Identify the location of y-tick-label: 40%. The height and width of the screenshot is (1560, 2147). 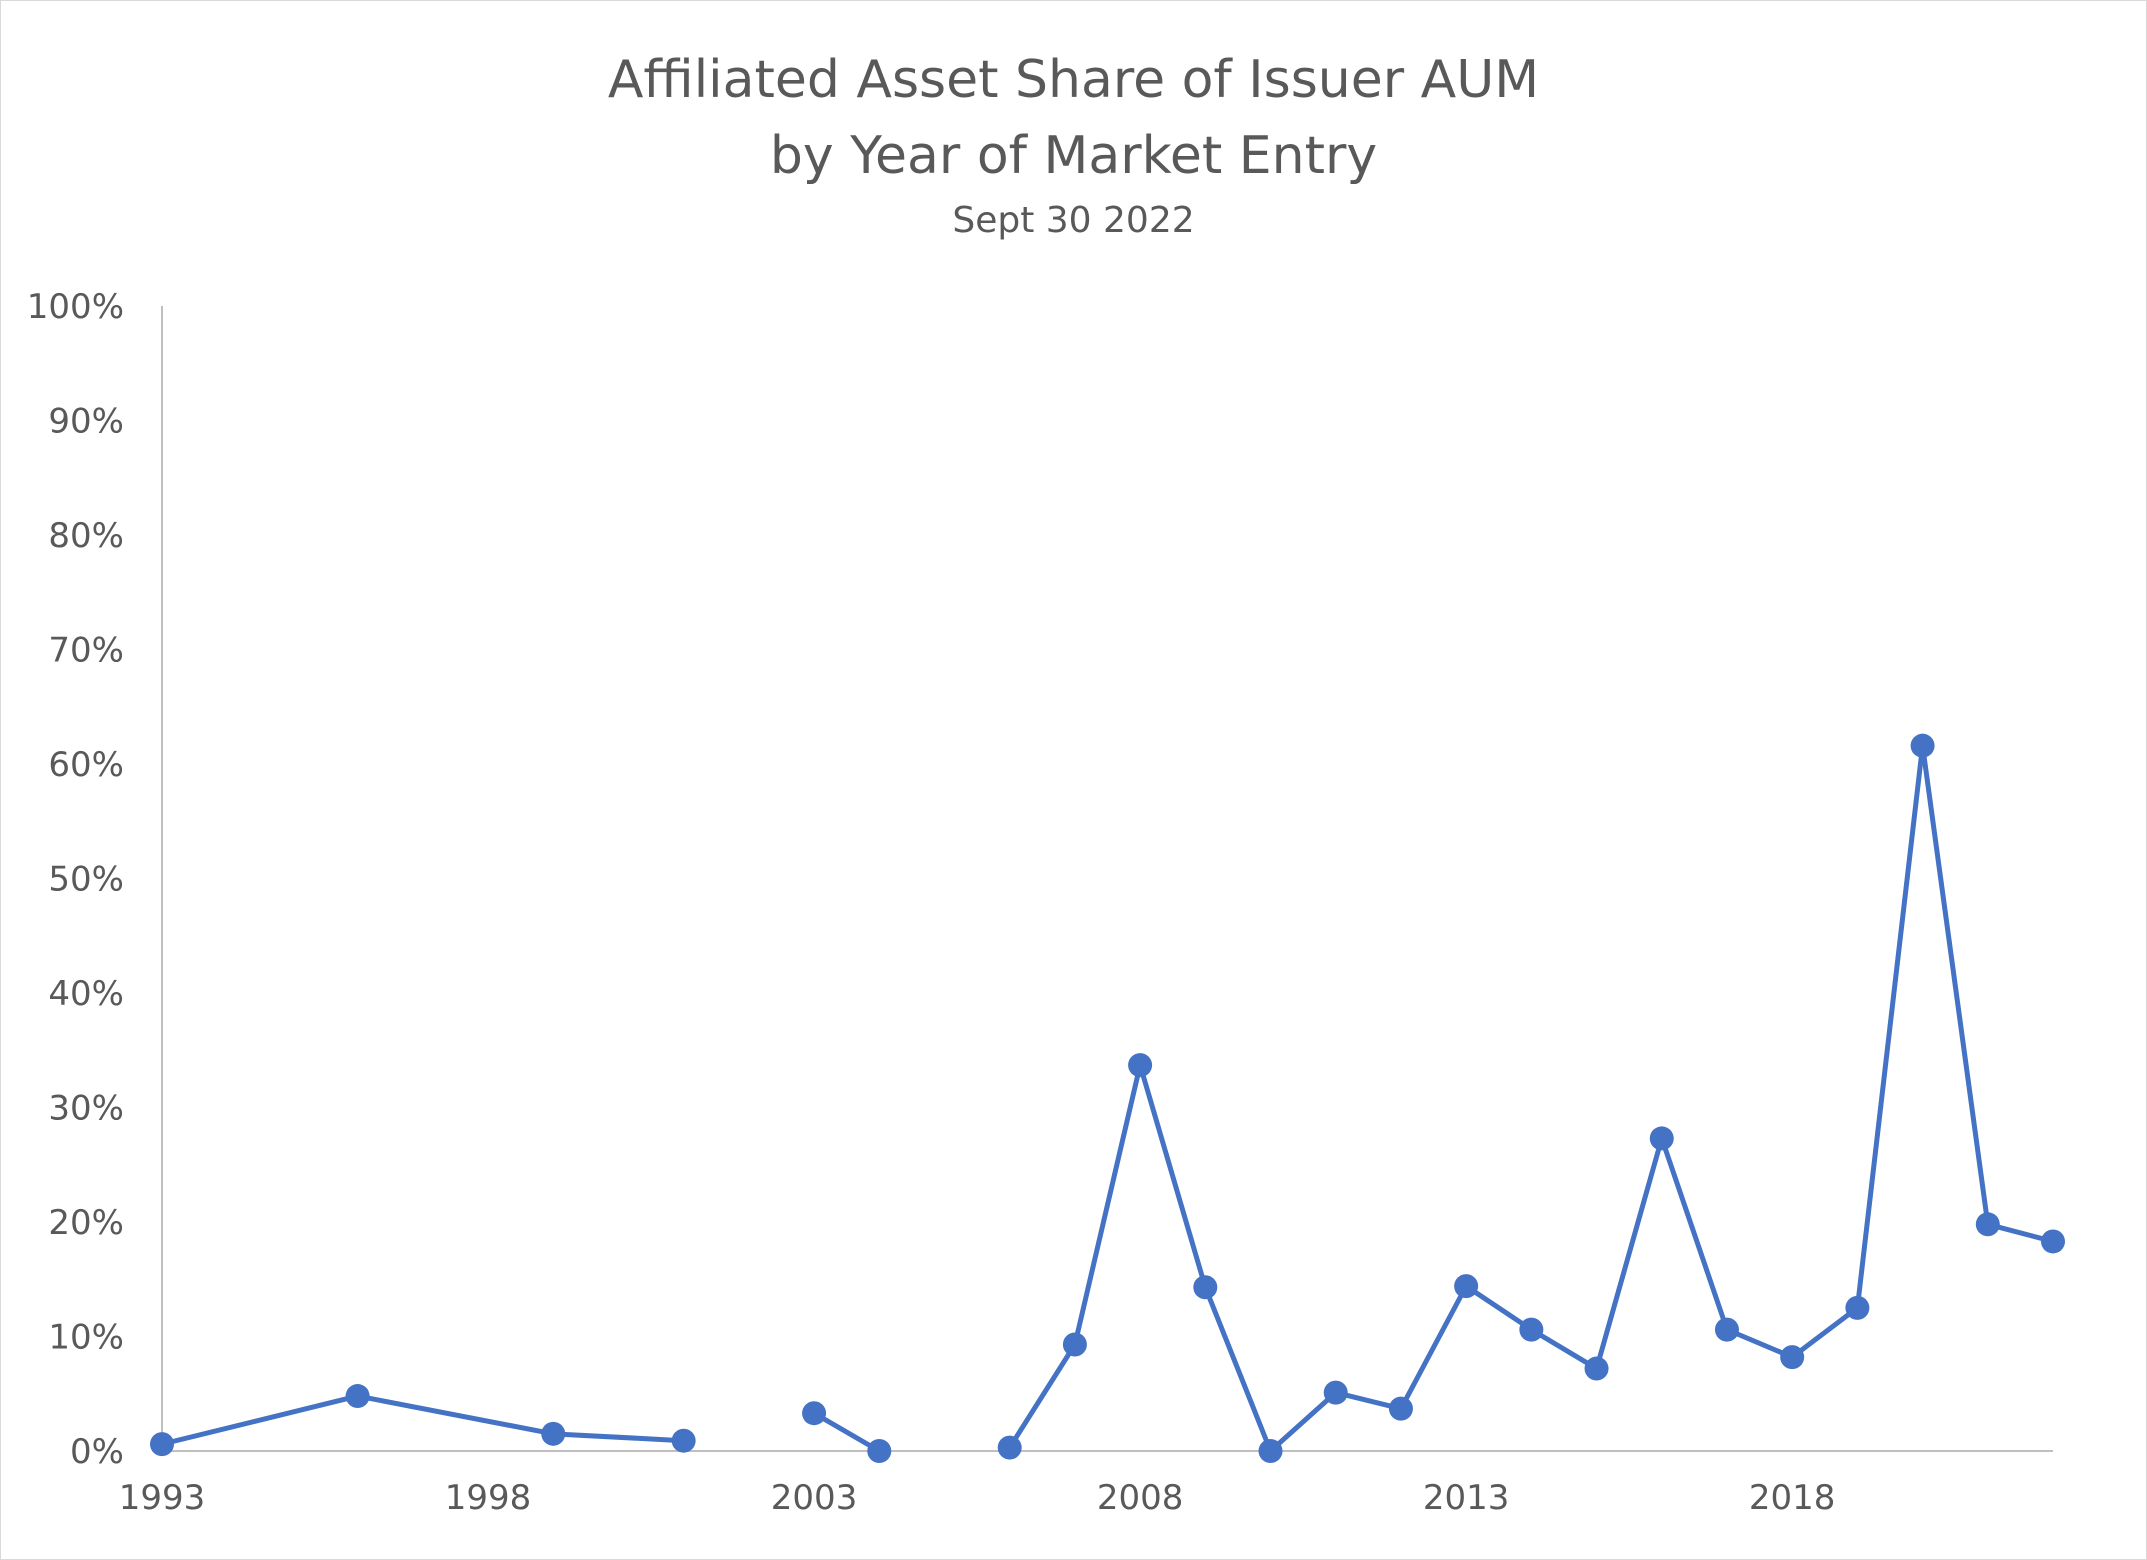
(86, 994).